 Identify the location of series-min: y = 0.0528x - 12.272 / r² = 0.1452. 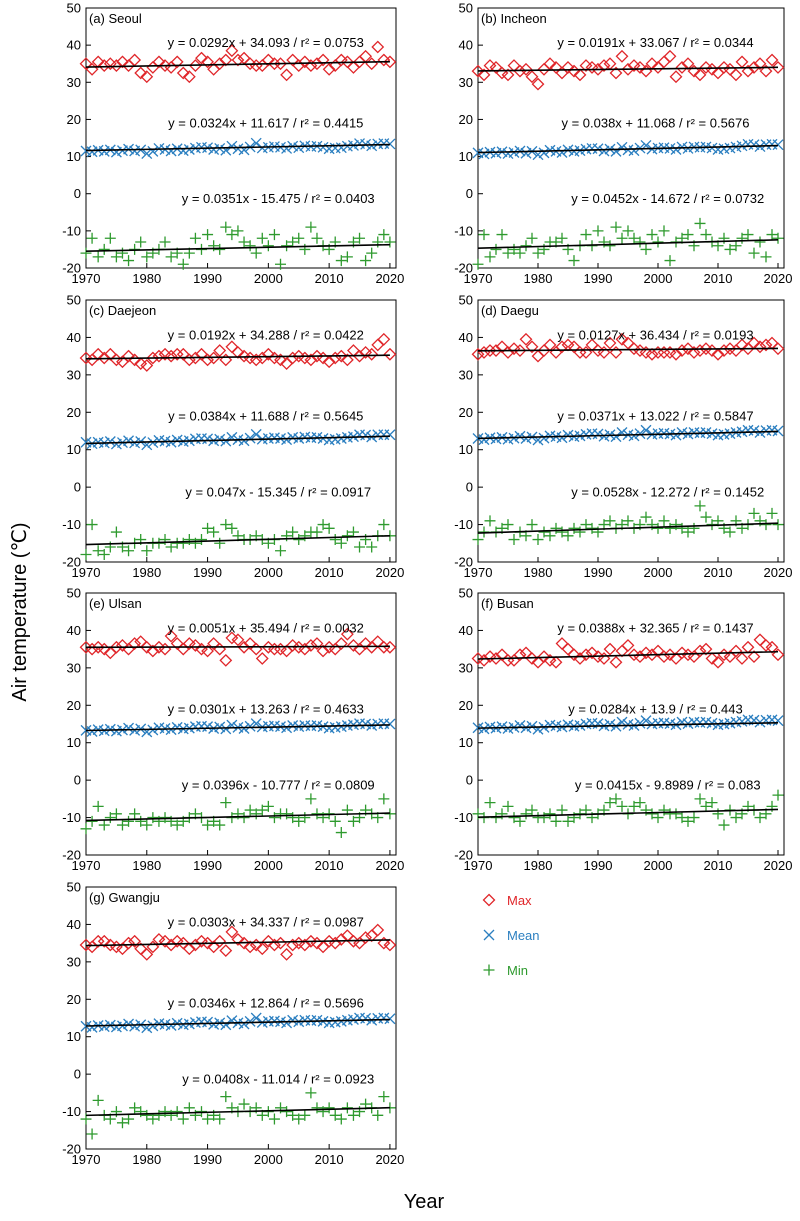
(628, 515).